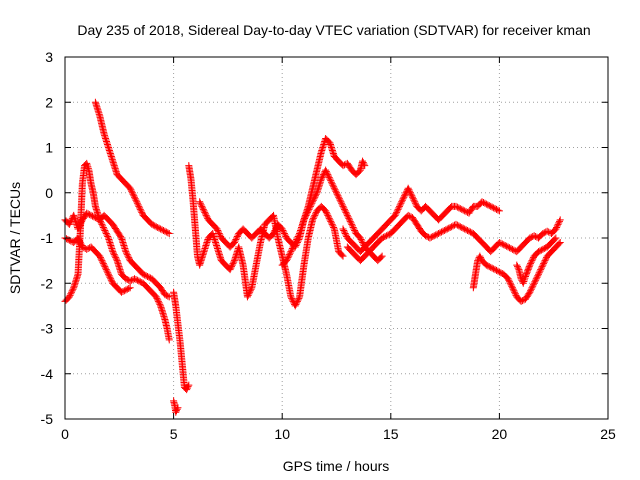  I want to click on y-tick-label: -4, so click(47, 374).